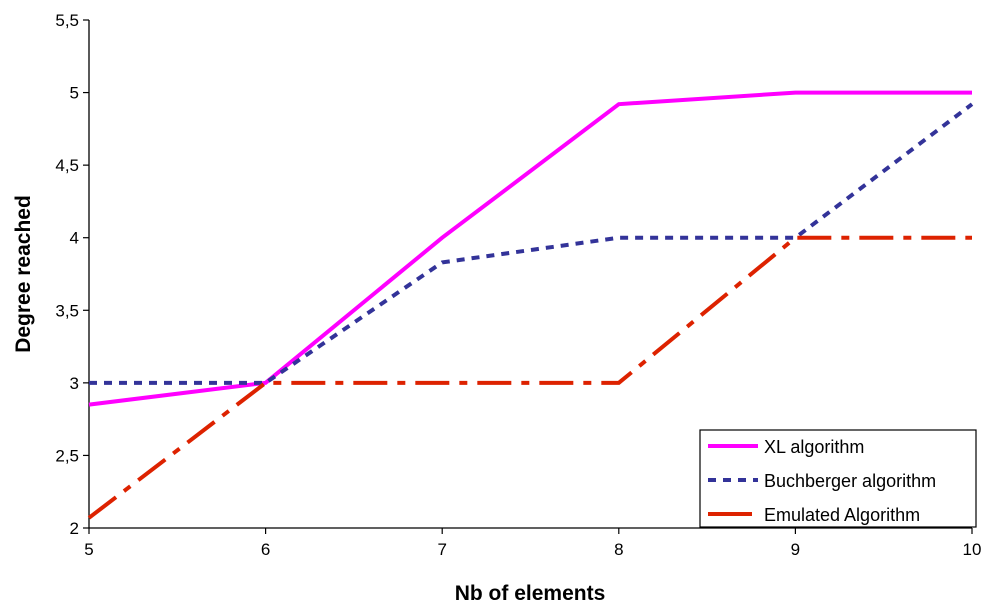 The image size is (985, 607). Describe the element at coordinates (67, 310) in the screenshot. I see `y-tick-label: 3,5` at that location.